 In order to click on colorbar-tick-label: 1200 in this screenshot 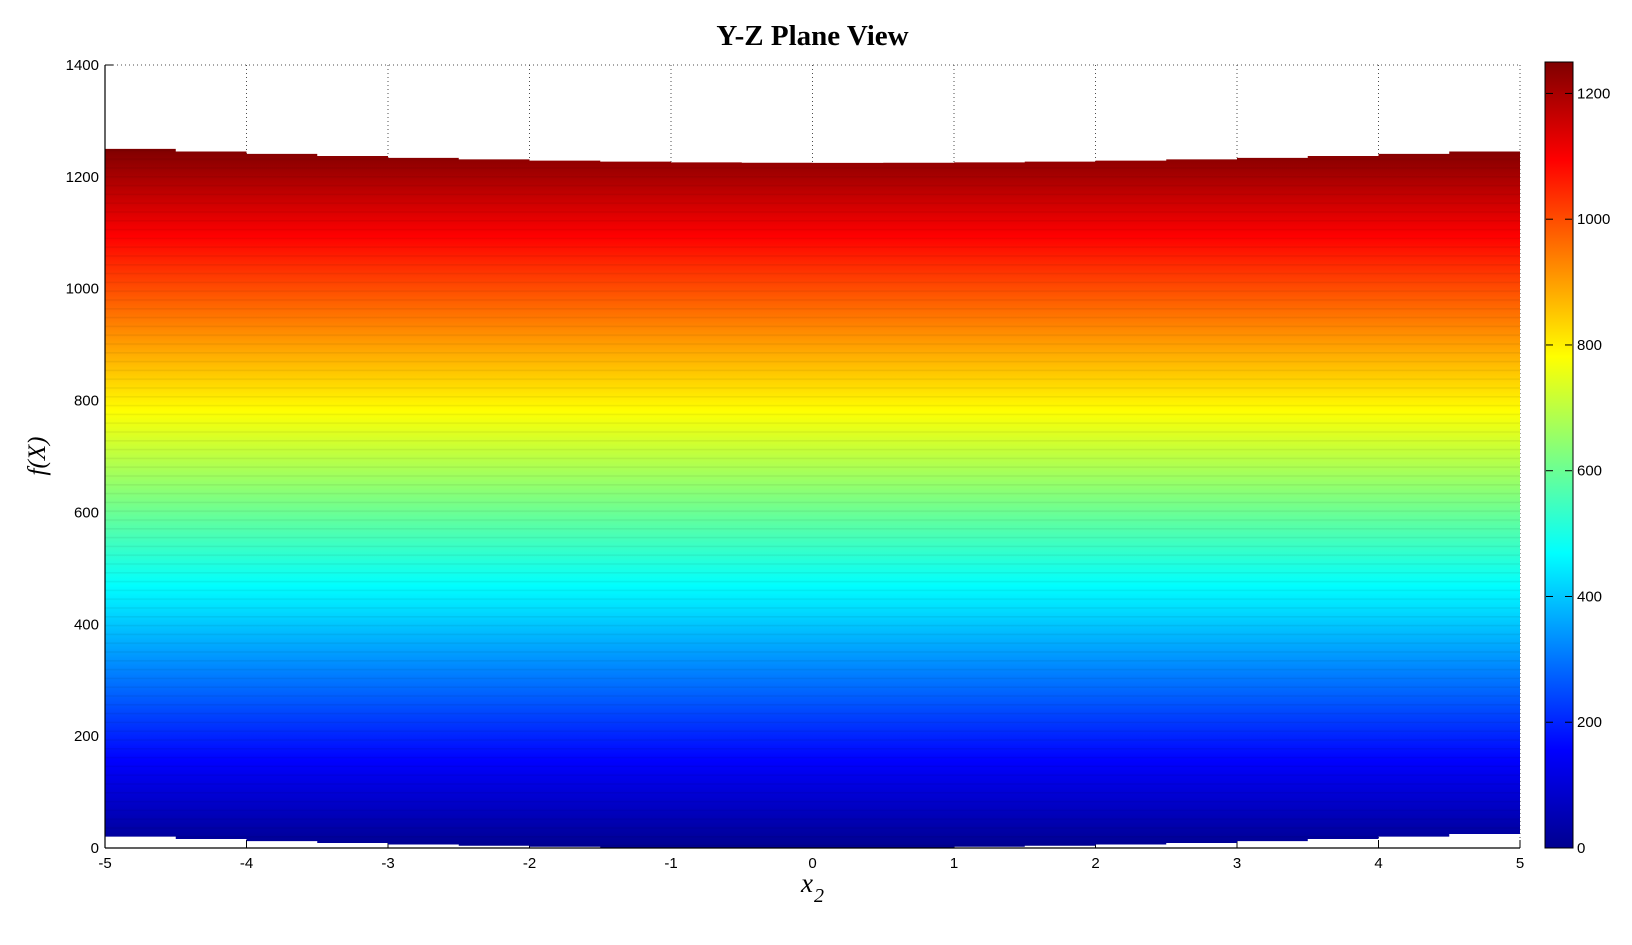, I will do `click(1593, 93)`.